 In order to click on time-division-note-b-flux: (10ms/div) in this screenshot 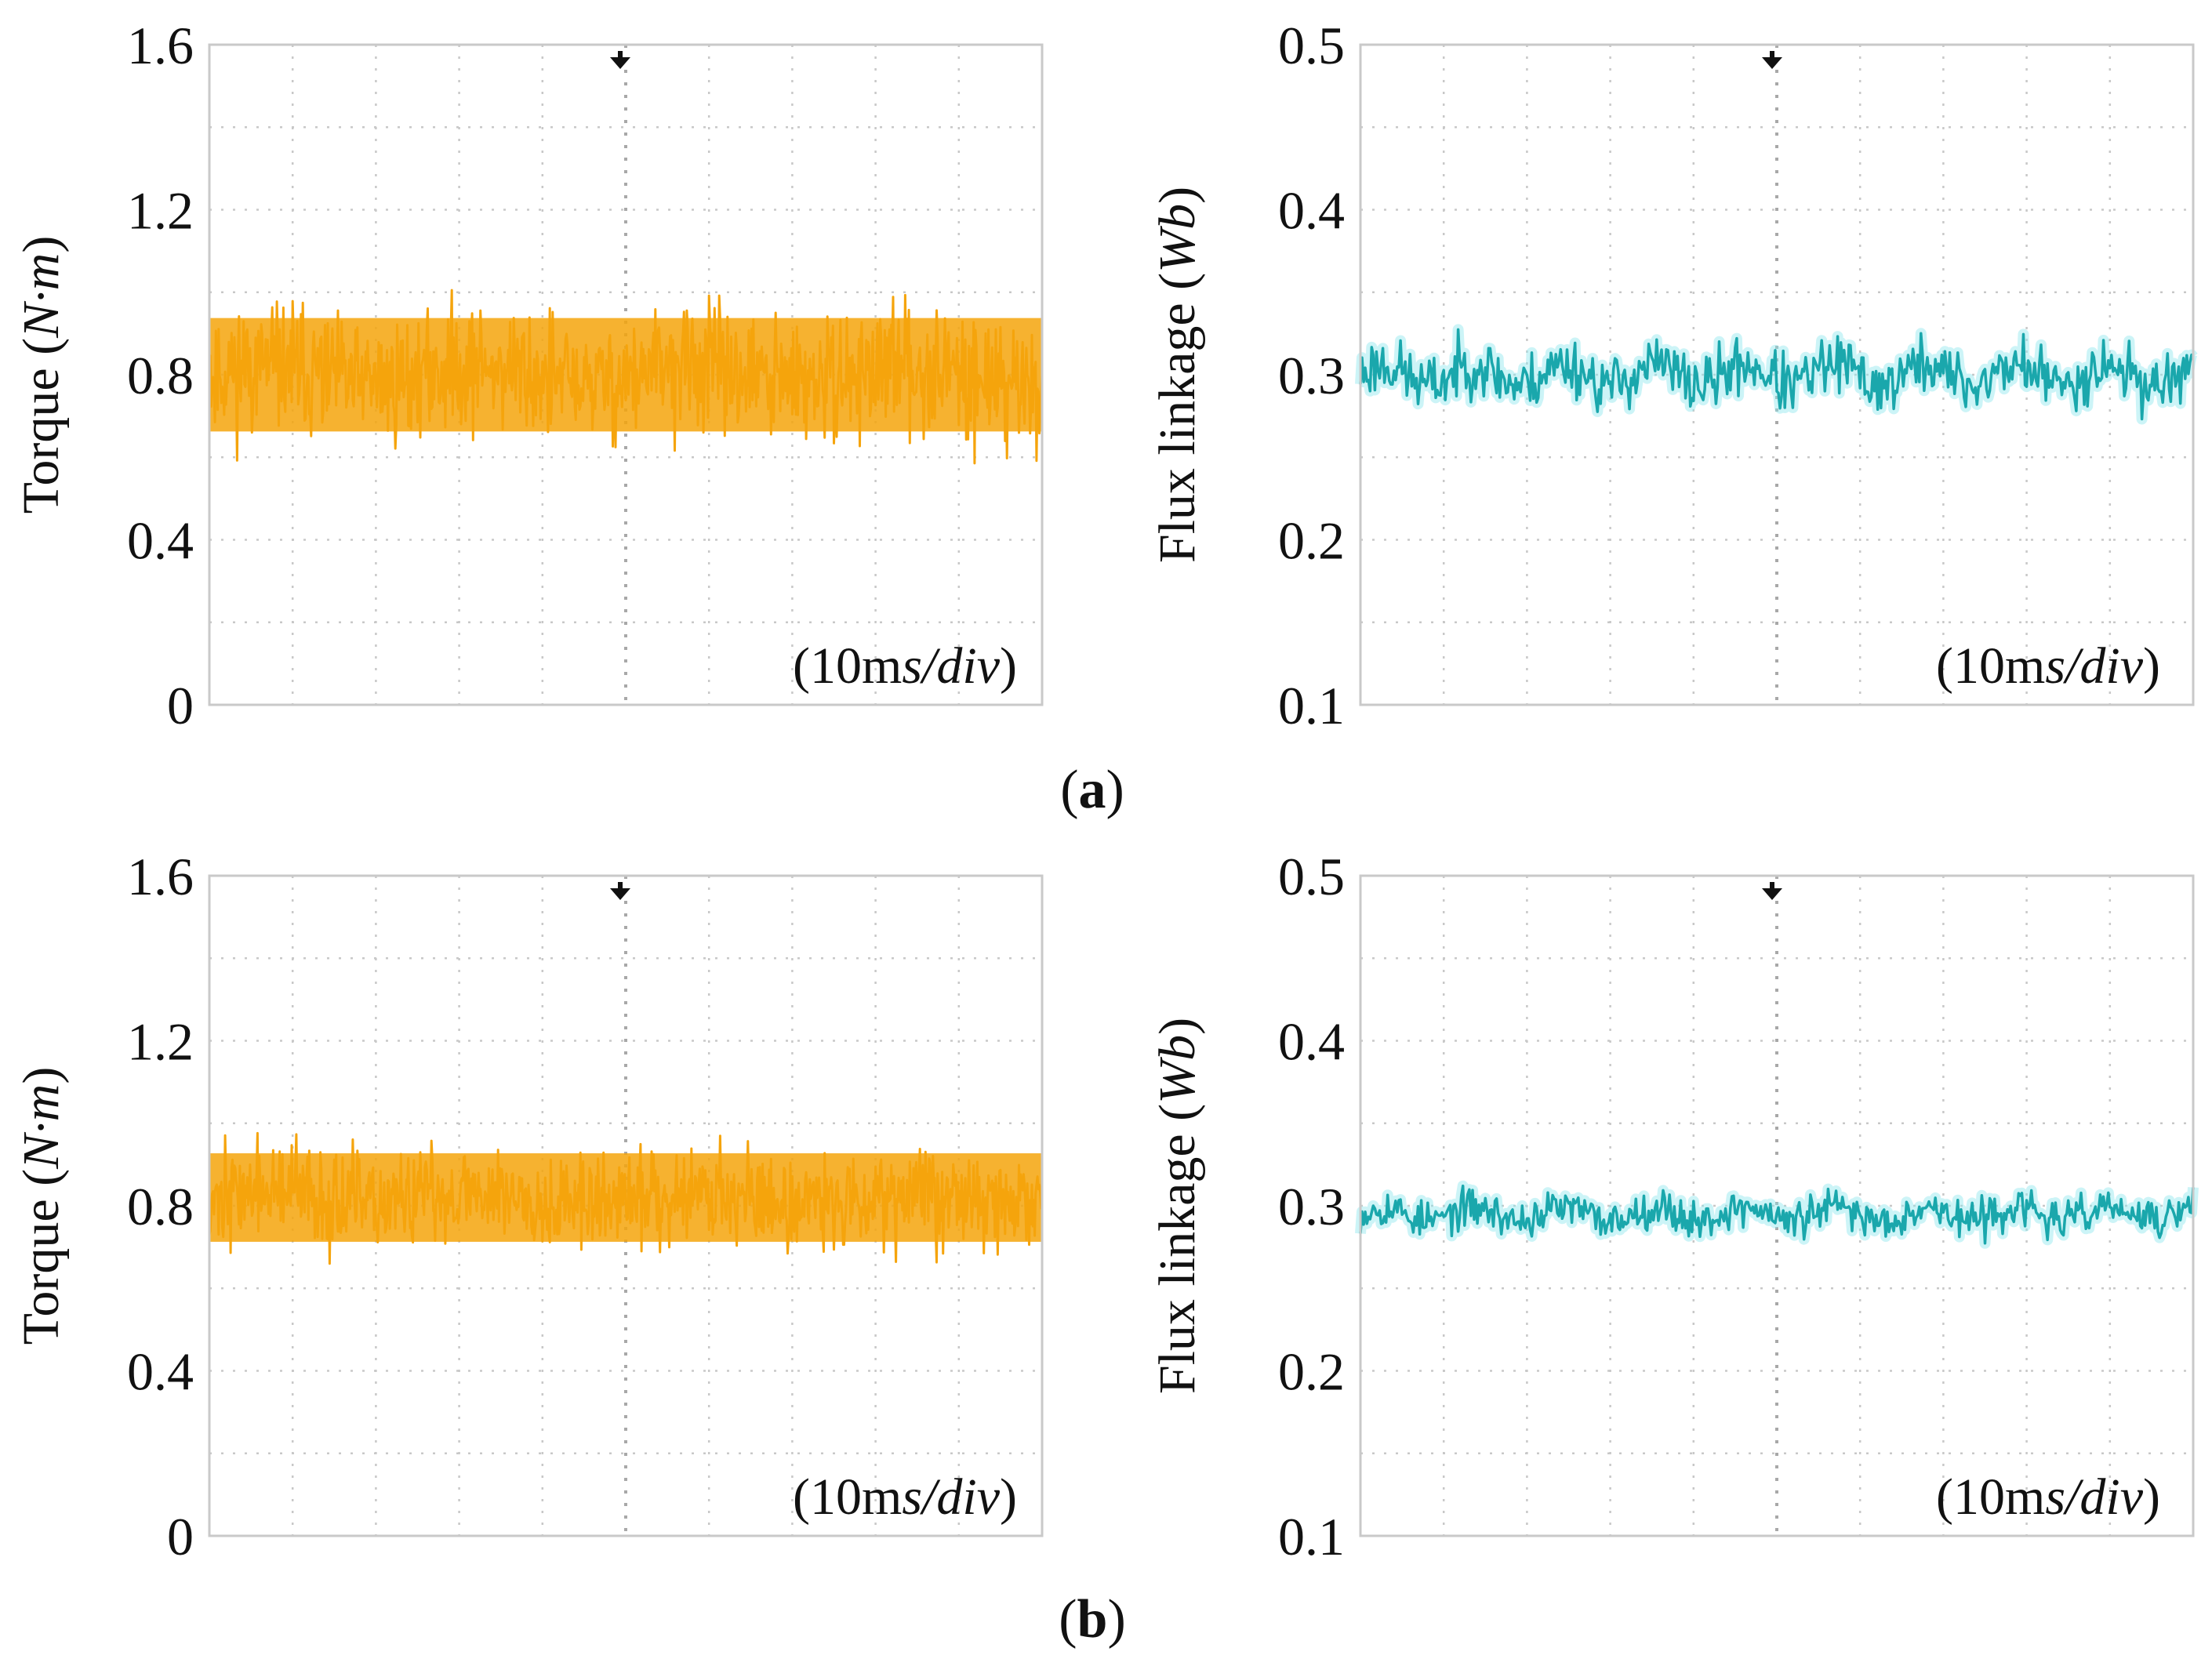, I will do `click(2048, 1497)`.